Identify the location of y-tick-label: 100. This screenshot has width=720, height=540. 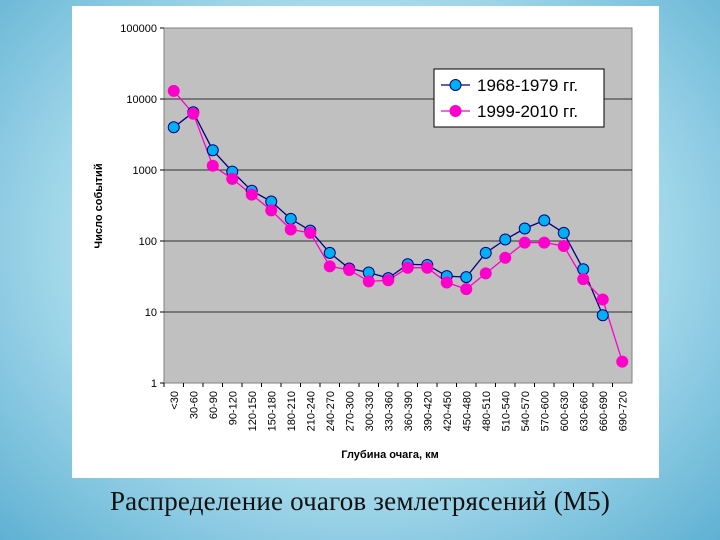
(148, 242).